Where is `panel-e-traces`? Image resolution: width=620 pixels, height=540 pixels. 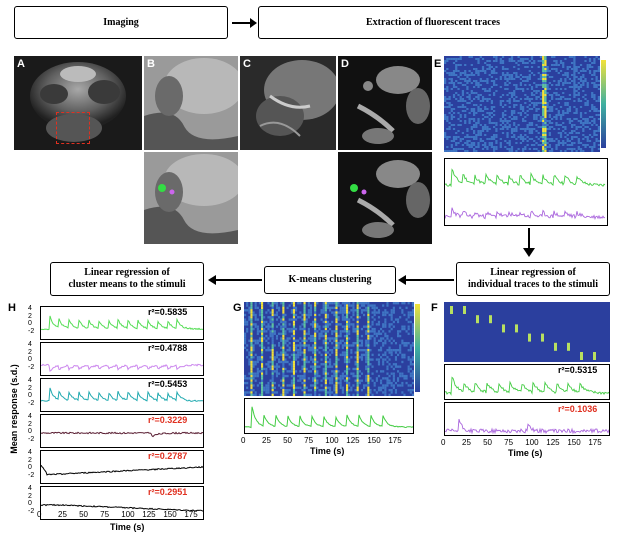
panel-e-traces is located at coordinates (526, 192).